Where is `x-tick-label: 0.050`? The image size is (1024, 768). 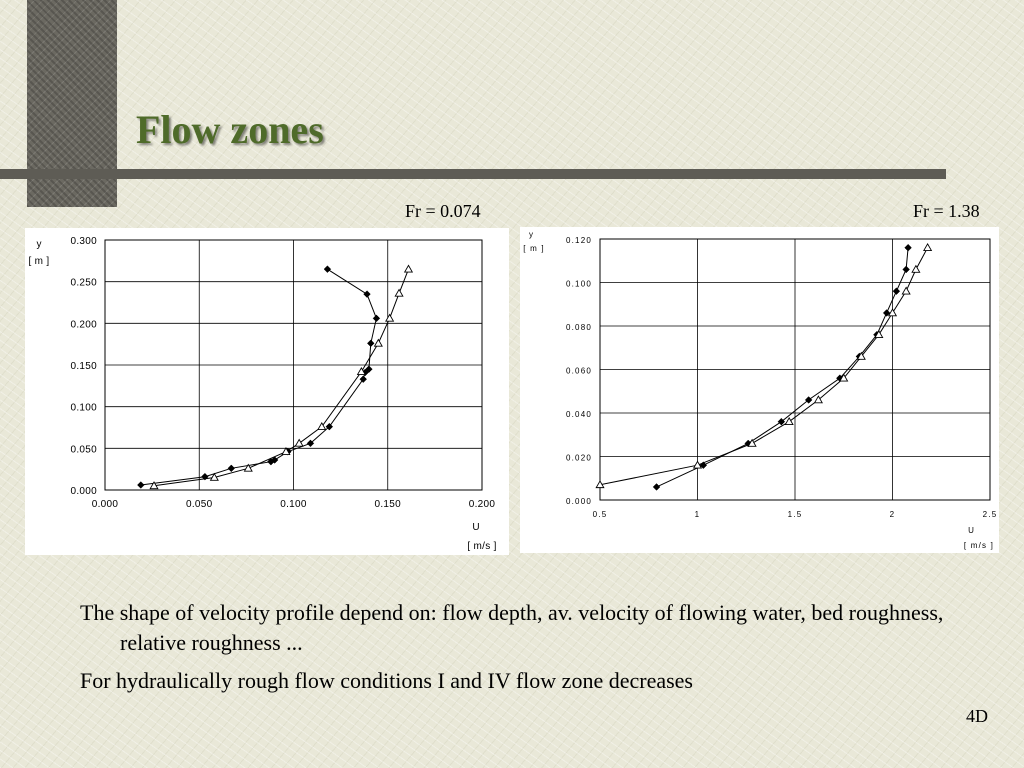 x-tick-label: 0.050 is located at coordinates (199, 504).